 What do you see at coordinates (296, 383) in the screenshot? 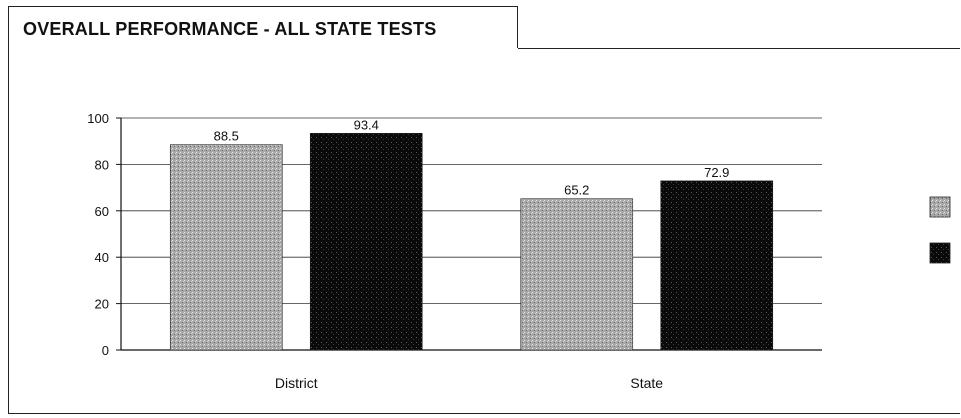
I see `category-label: District` at bounding box center [296, 383].